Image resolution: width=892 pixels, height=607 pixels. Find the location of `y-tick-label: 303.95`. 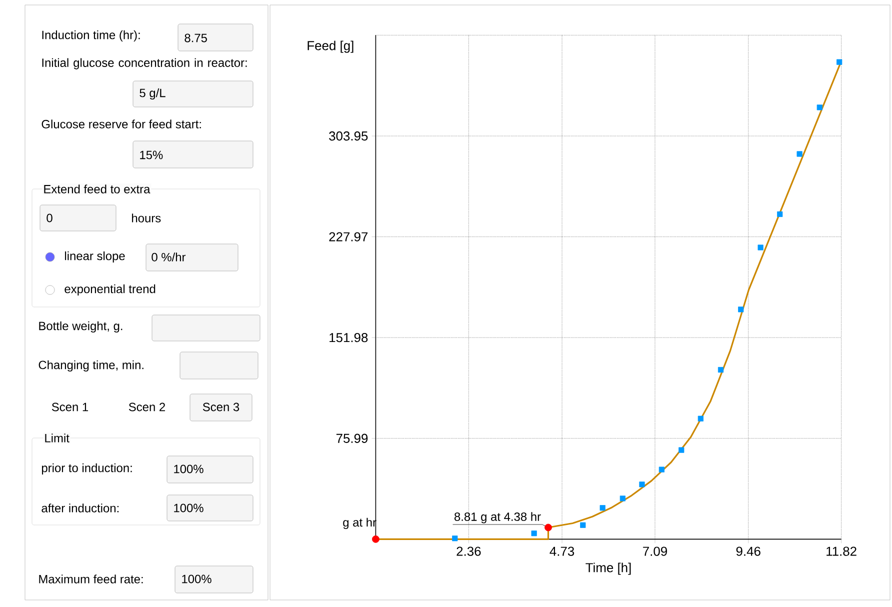

y-tick-label: 303.95 is located at coordinates (348, 136).